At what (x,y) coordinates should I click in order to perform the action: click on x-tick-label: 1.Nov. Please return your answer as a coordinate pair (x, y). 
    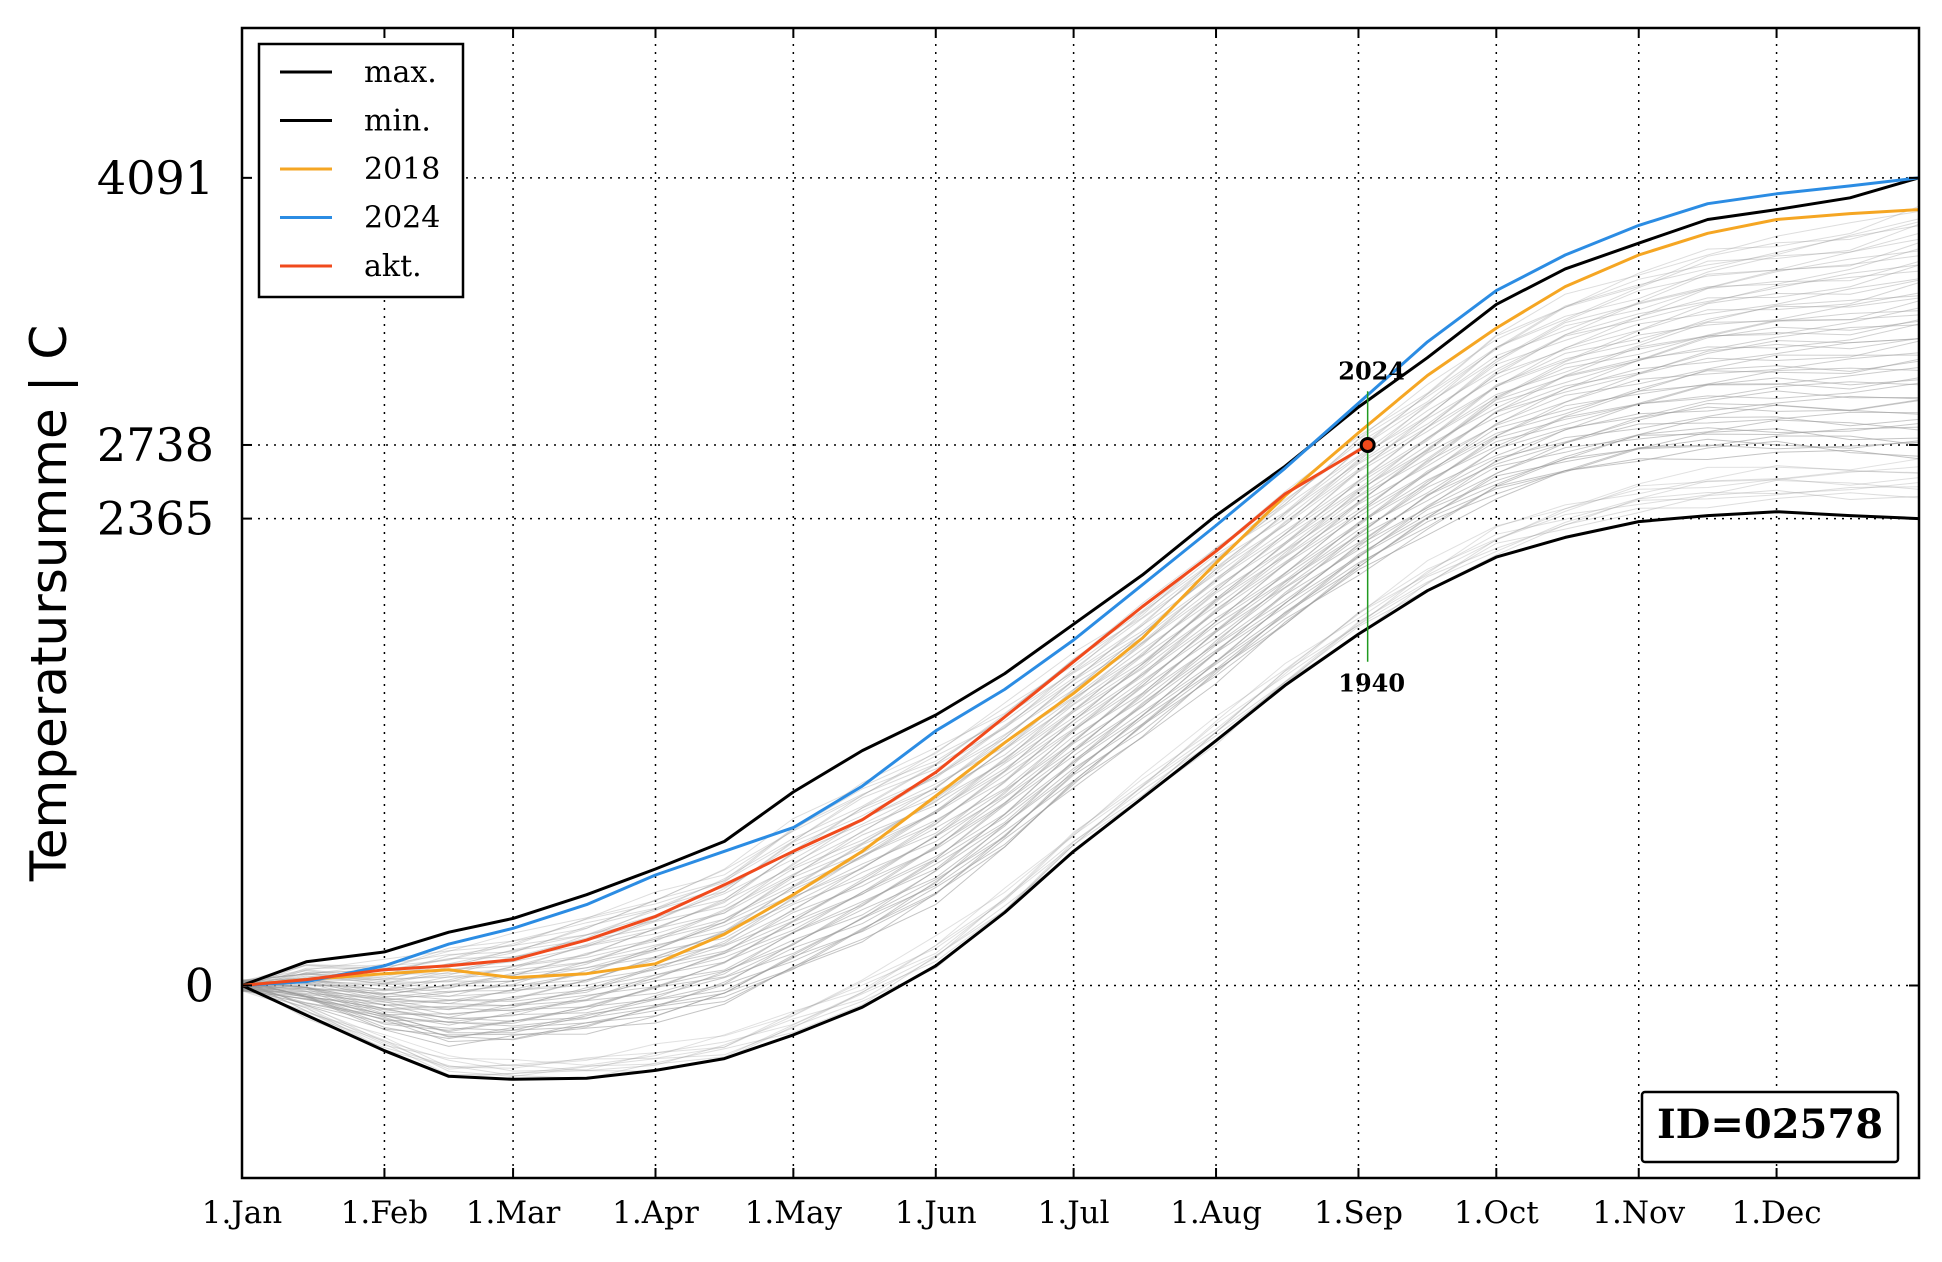
    Looking at the image, I should click on (1638, 1213).